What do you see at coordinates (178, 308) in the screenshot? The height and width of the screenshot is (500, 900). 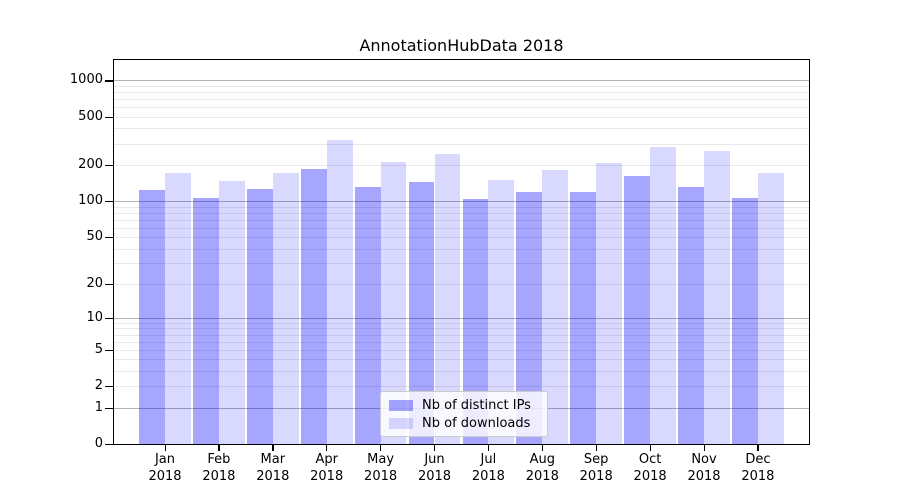 I see `bar-jan-downloads` at bounding box center [178, 308].